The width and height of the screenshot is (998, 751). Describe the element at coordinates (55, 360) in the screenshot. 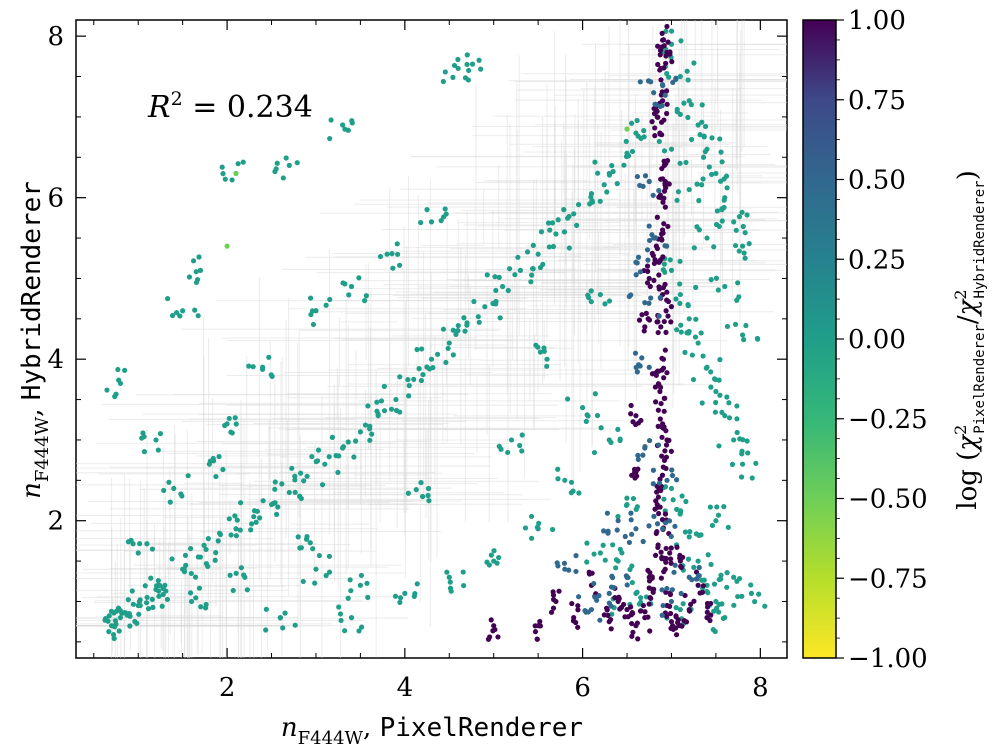

I see `y-tick-label: 4` at that location.